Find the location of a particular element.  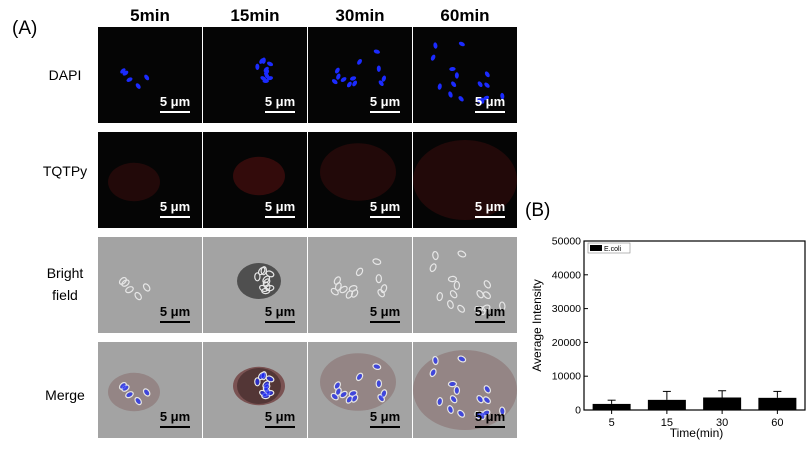

image-red-5min: 5 μm is located at coordinates (150, 180).